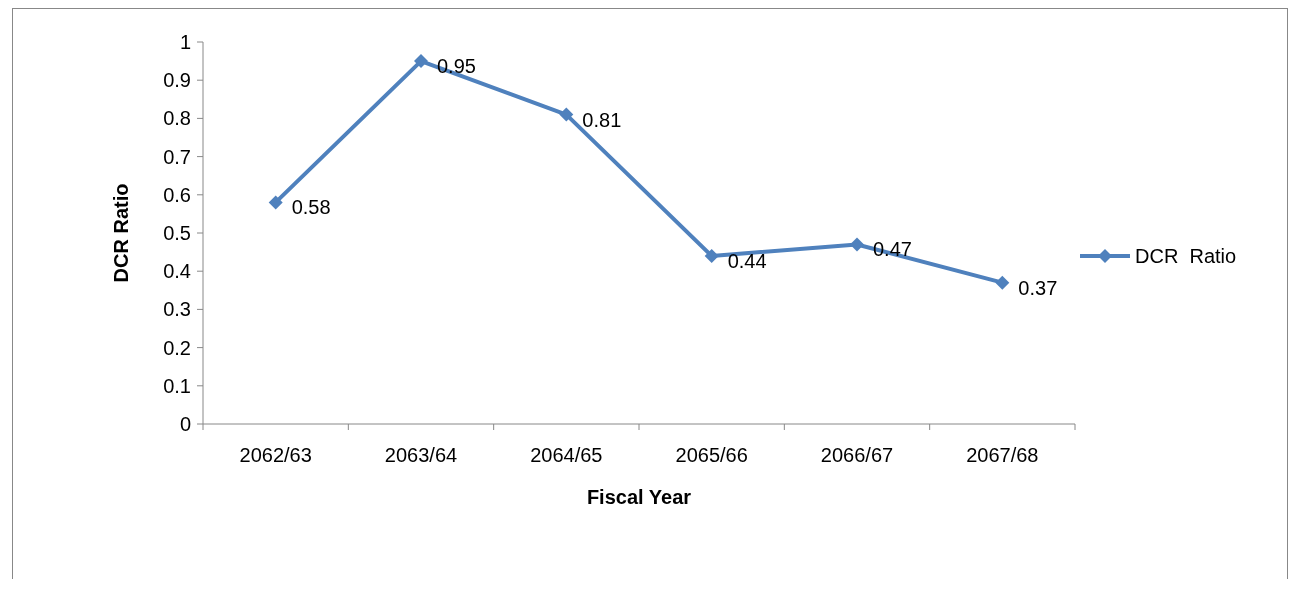  I want to click on x-tick-label: 2062/63, so click(275, 455).